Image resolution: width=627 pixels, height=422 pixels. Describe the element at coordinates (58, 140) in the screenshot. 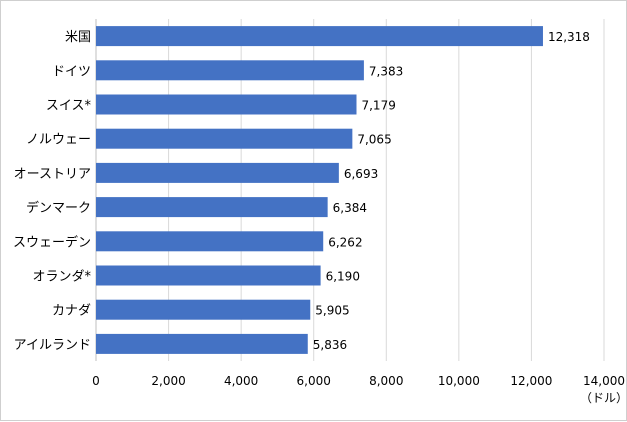

I see `category-label: ノルウェー` at that location.